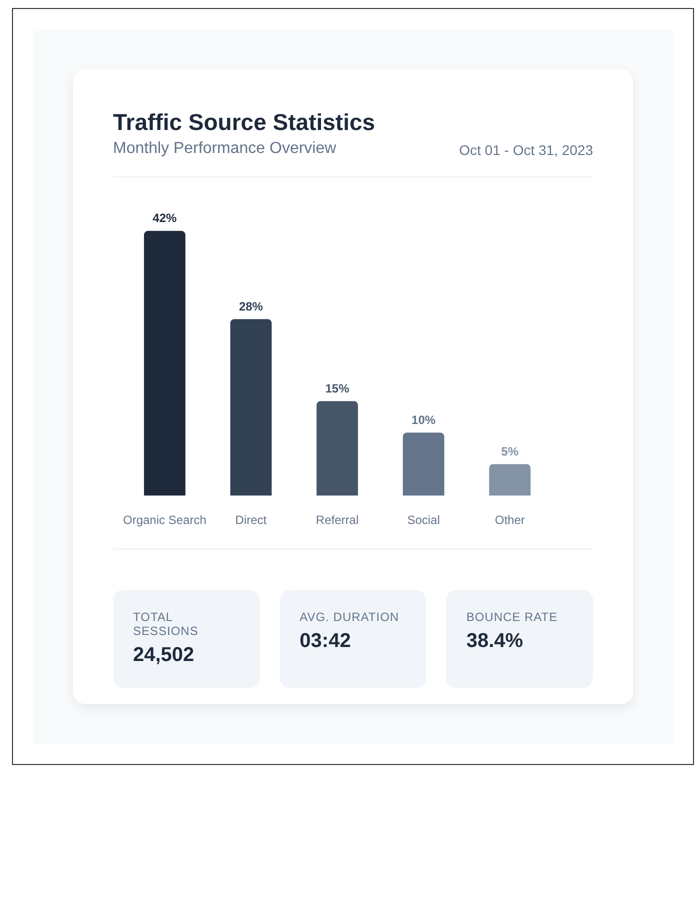 Image resolution: width=700 pixels, height=900 pixels. Describe the element at coordinates (224, 149) in the screenshot. I see `chart-subtitle: Monthly Performance Overview` at that location.